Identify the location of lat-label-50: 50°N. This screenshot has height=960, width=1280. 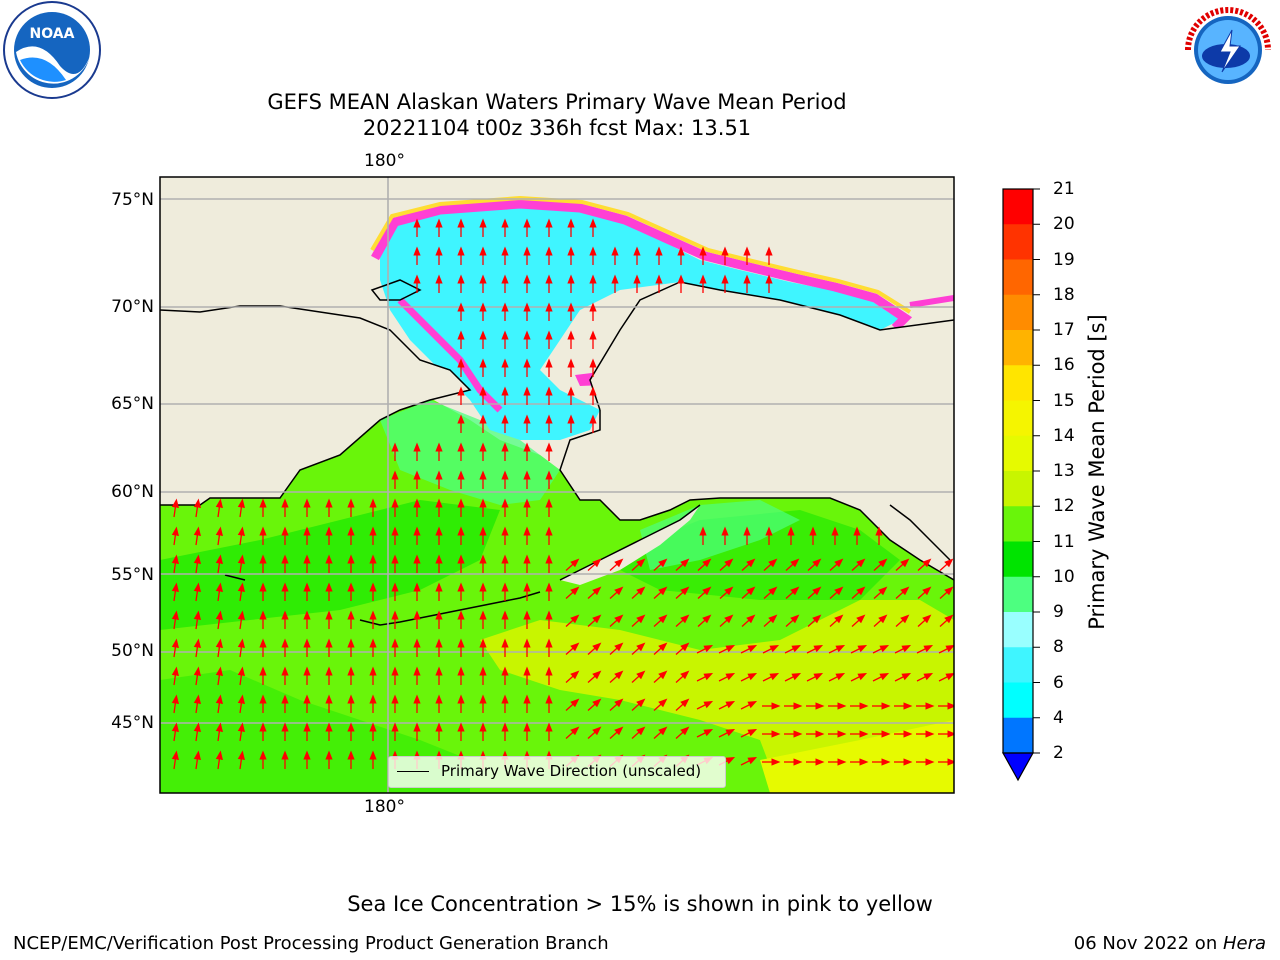
(132, 651).